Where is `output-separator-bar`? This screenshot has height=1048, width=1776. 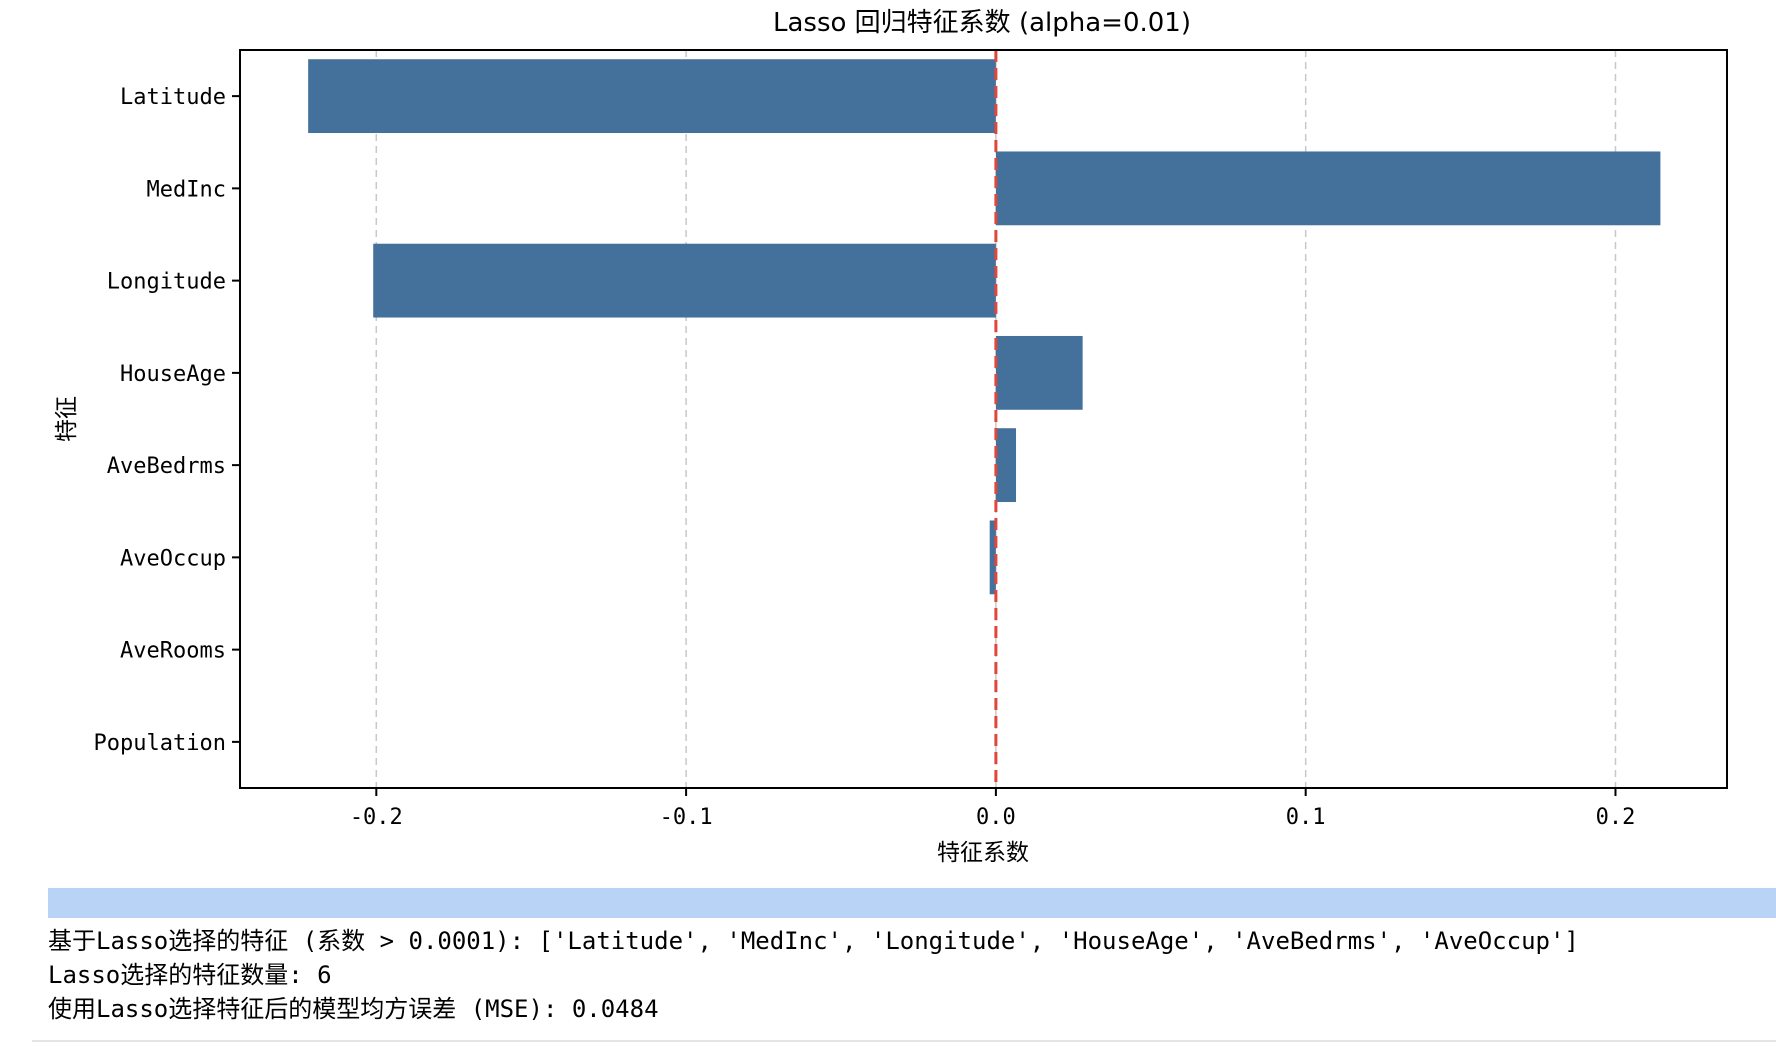
output-separator-bar is located at coordinates (912, 903).